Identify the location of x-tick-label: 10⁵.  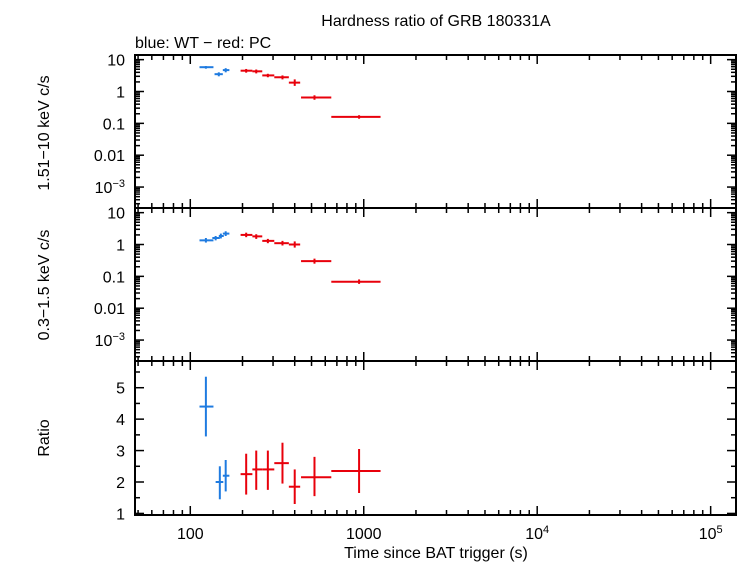
(711, 533).